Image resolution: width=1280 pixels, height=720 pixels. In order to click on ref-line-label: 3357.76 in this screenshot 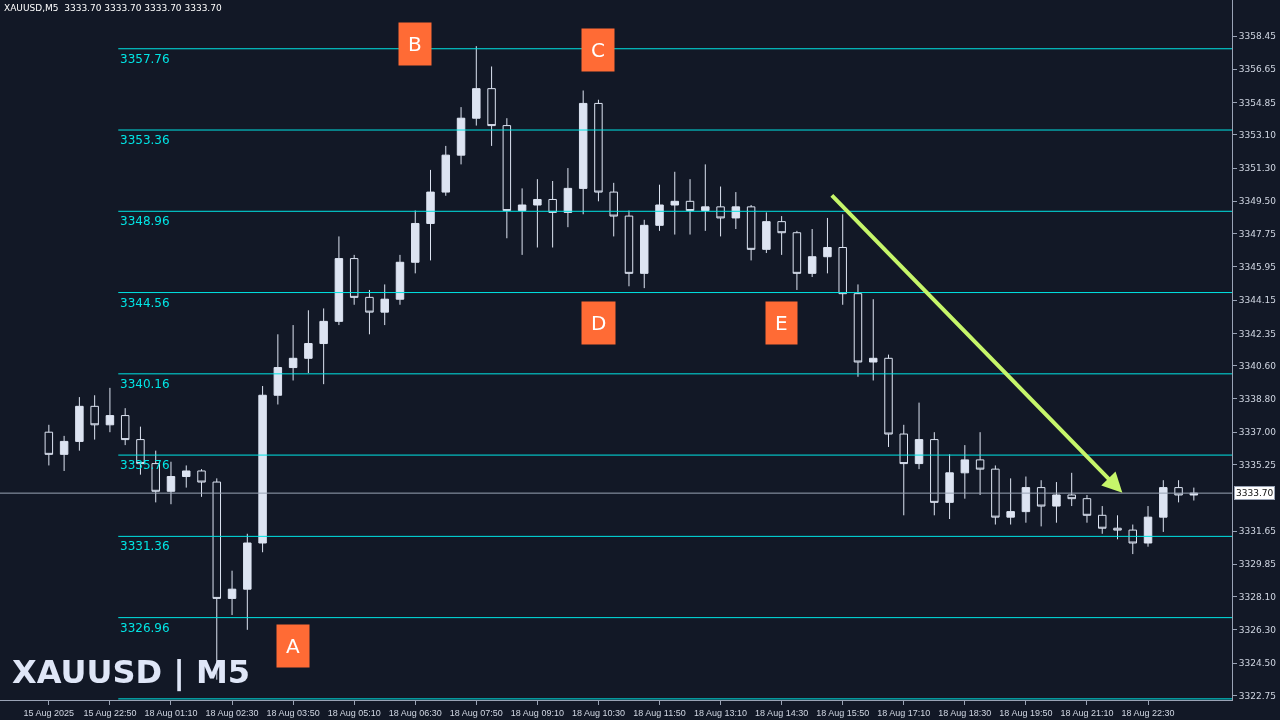, I will do `click(145, 59)`.